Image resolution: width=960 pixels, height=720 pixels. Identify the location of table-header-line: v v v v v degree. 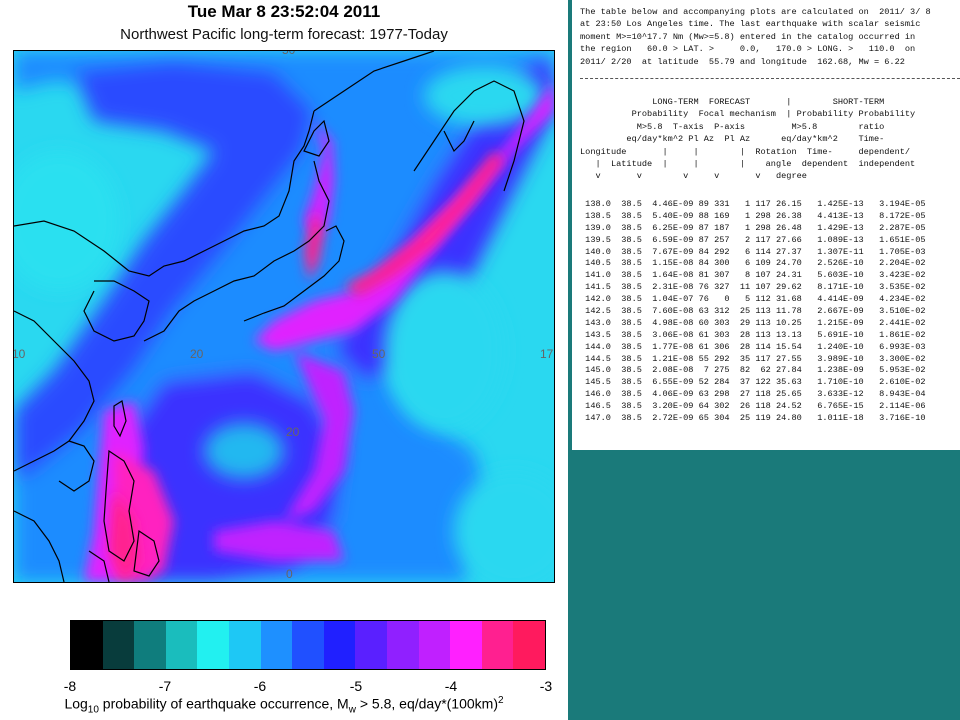
(693, 176).